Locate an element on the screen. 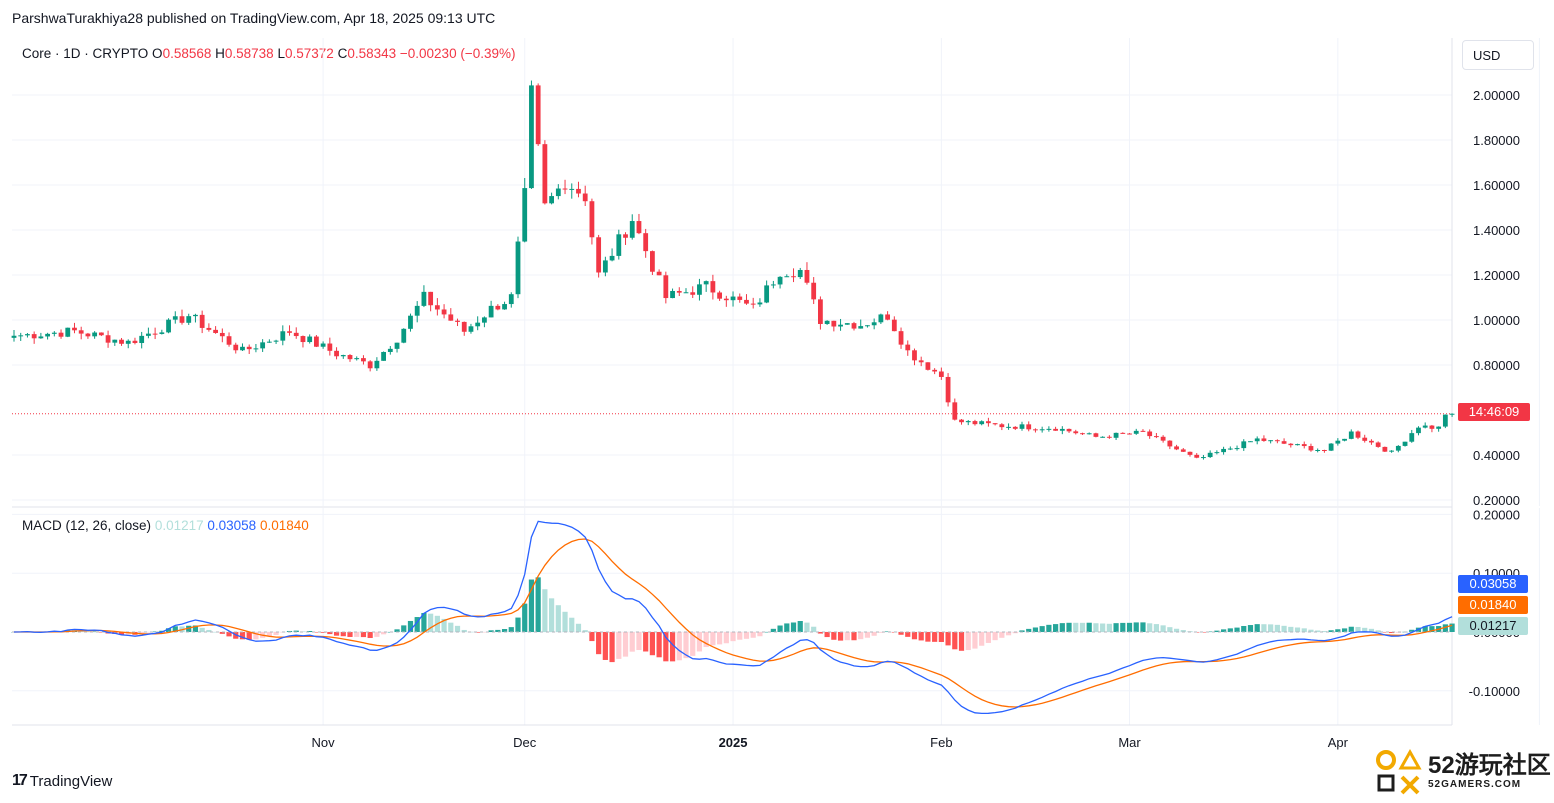 The width and height of the screenshot is (1554, 803). price-tick-label: 1.60000 is located at coordinates (1496, 185).